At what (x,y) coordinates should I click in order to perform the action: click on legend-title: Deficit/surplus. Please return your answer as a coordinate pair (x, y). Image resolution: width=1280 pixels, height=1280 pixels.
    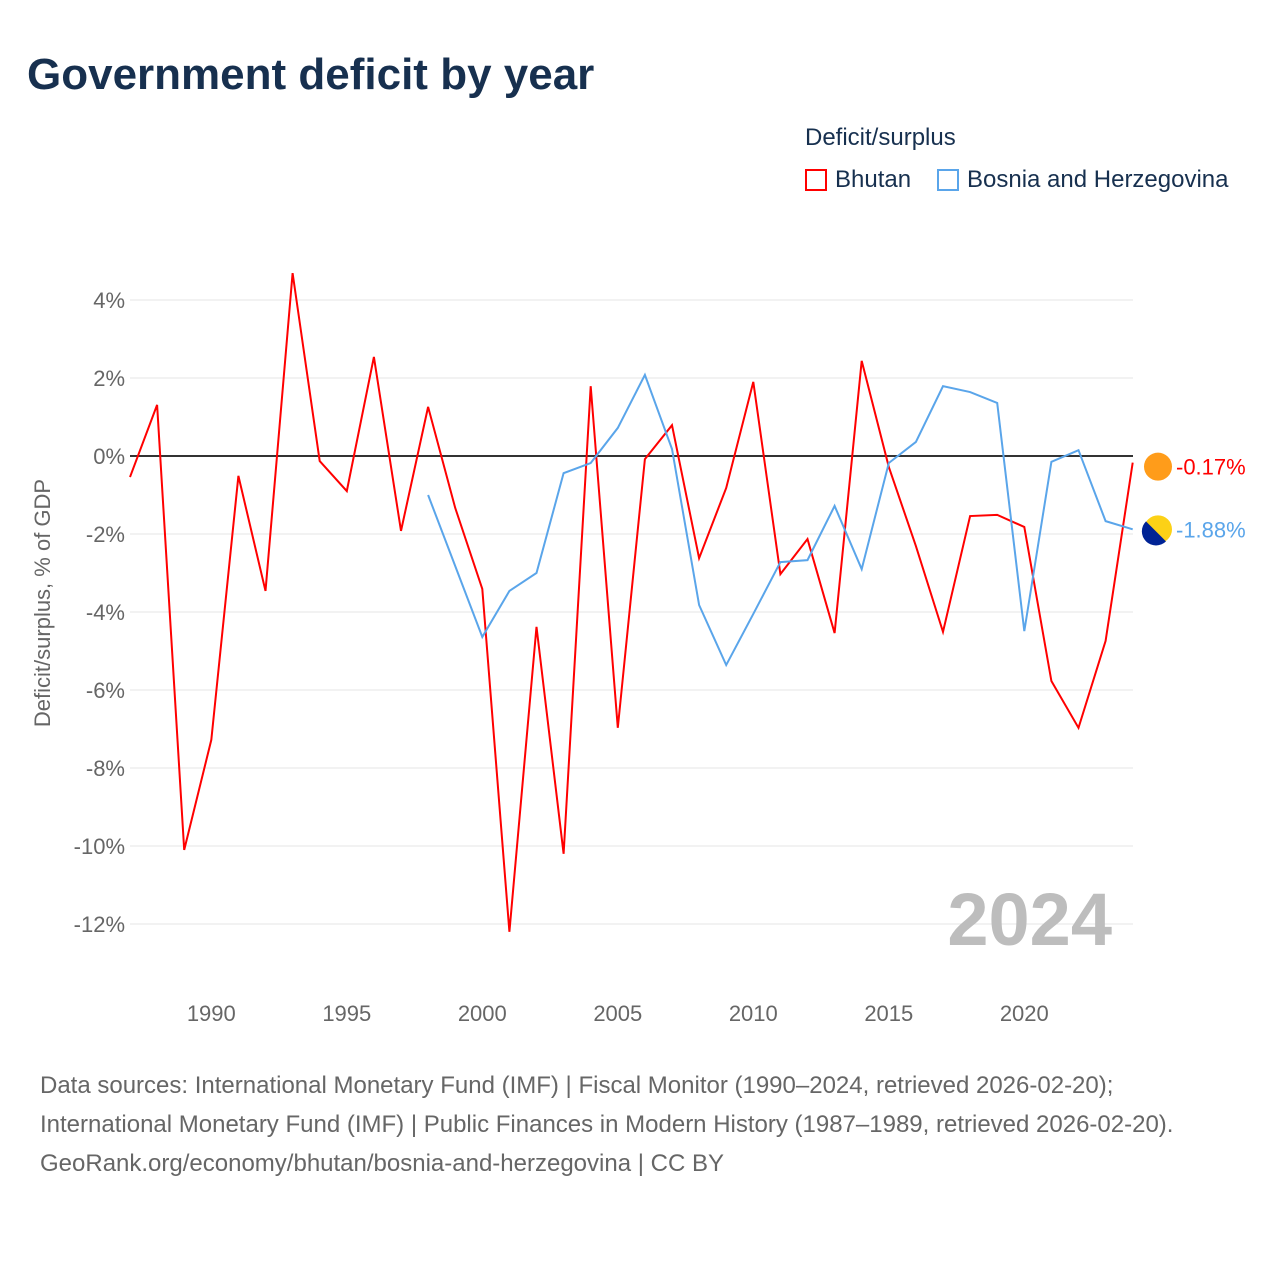
    Looking at the image, I should click on (880, 137).